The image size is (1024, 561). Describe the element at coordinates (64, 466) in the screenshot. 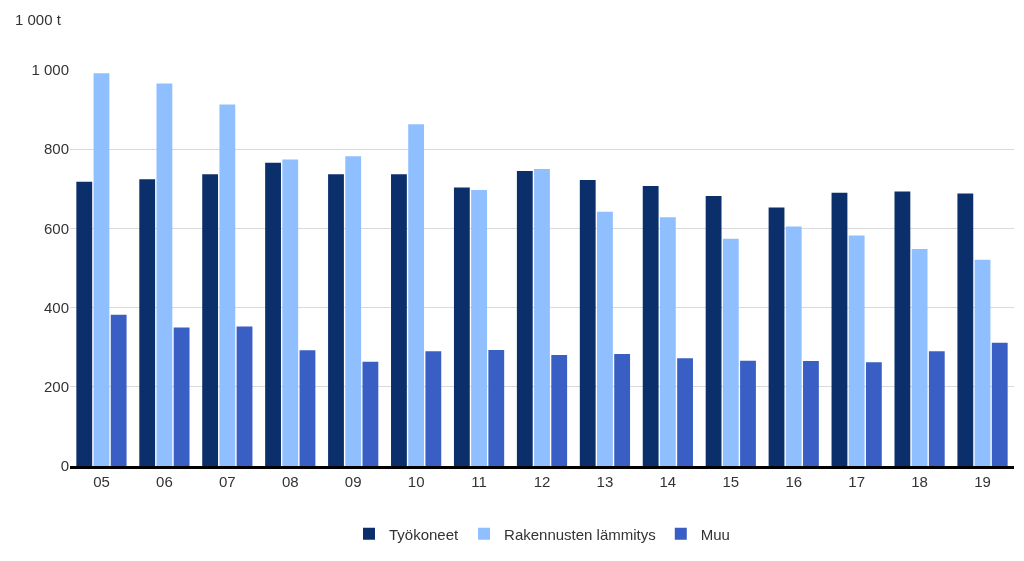

I see `y-tick-label: 0` at that location.